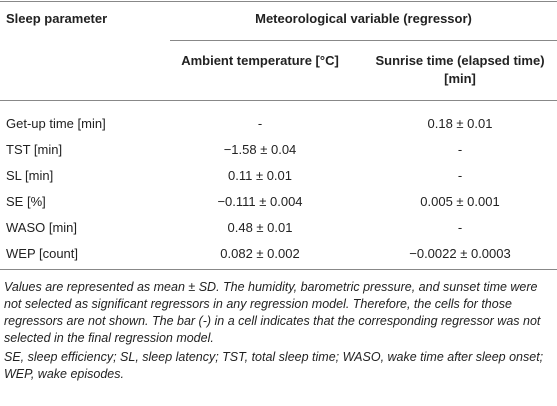  Describe the element at coordinates (260, 149) in the screenshot. I see `table-cell: −1.58 ± 0.04` at that location.